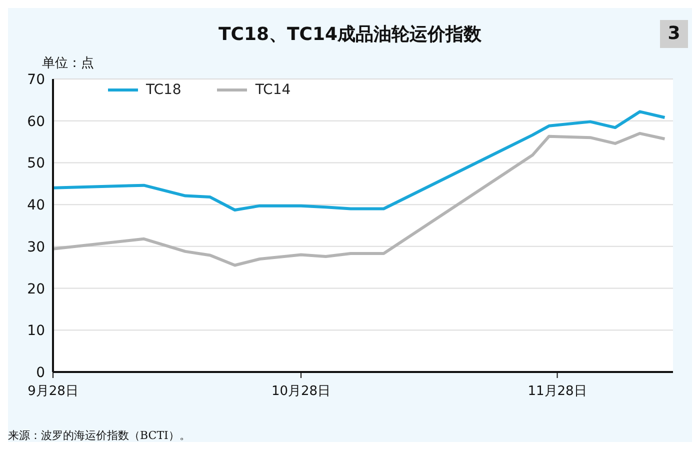 This screenshot has height=450, width=700. I want to click on y-axis-title: 单位：点, so click(68, 63).